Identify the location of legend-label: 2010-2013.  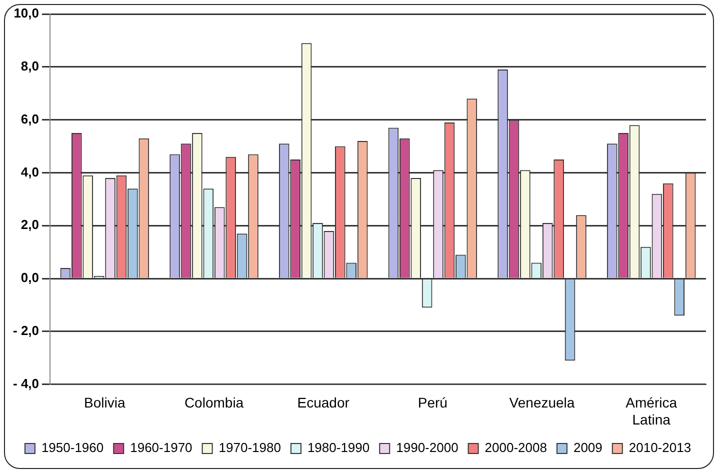
(660, 448).